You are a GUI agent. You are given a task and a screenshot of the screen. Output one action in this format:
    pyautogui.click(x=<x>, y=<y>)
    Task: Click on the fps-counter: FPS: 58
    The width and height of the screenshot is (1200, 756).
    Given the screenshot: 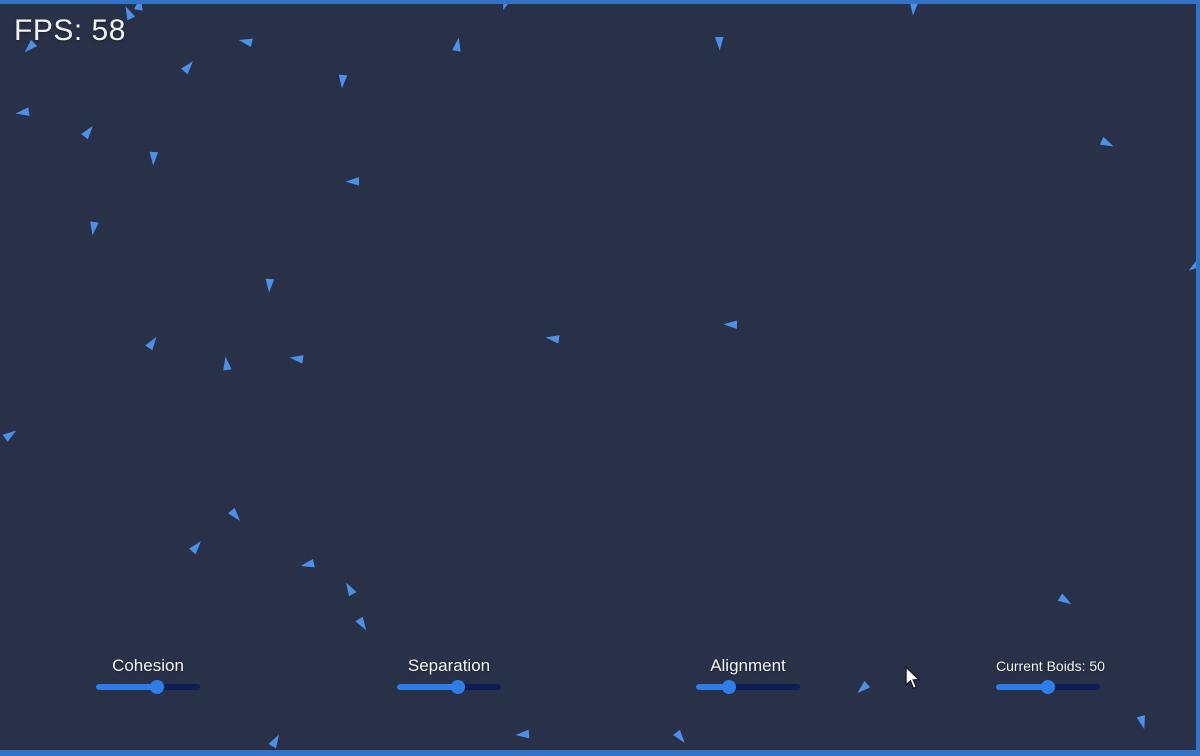 What is the action you would take?
    pyautogui.click(x=70, y=30)
    